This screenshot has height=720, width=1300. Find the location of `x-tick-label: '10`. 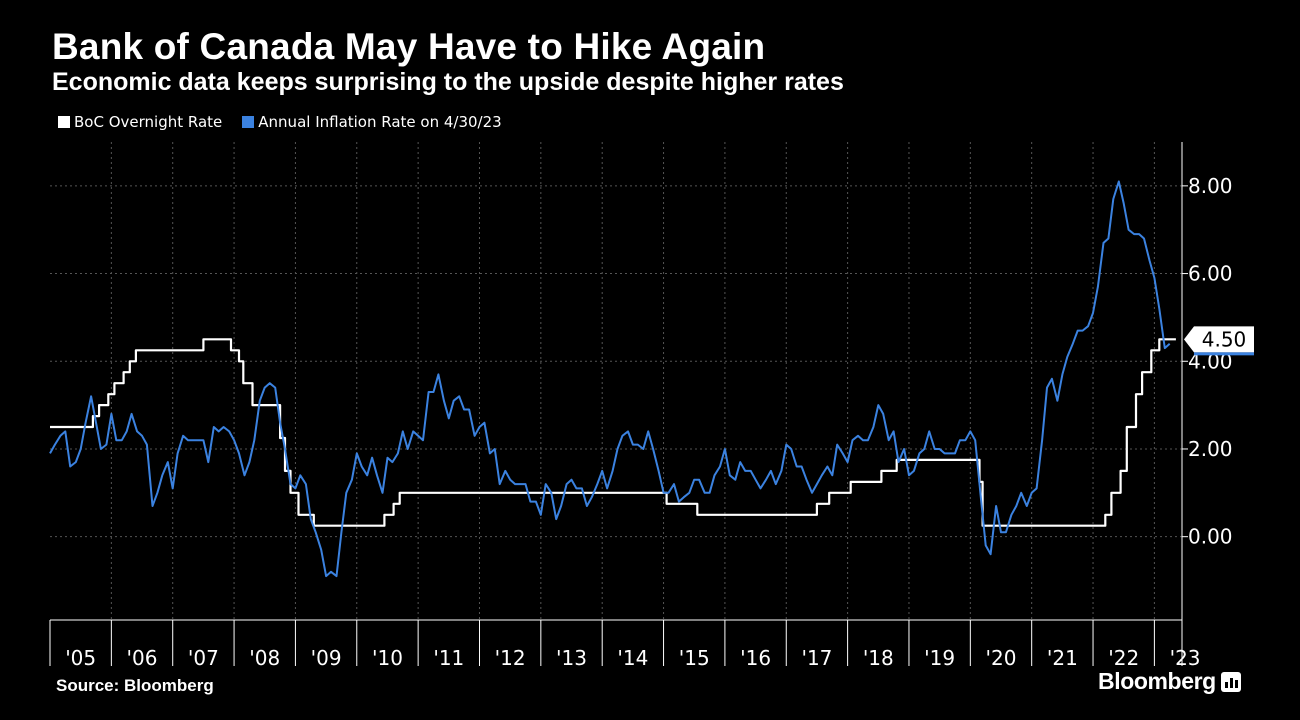

x-tick-label: '10 is located at coordinates (387, 658).